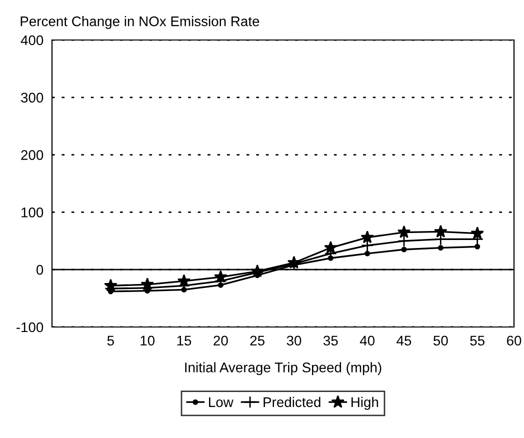 This screenshot has height=438, width=524. What do you see at coordinates (32, 155) in the screenshot?
I see `y-tick-label: 200` at bounding box center [32, 155].